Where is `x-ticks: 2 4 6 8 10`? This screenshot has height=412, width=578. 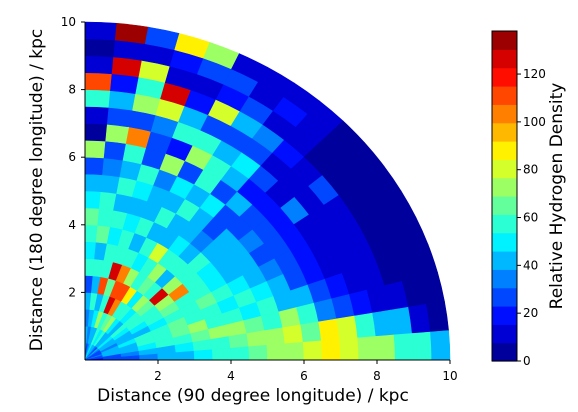
x-ticks: 2 4 6 8 10 is located at coordinates (306, 371).